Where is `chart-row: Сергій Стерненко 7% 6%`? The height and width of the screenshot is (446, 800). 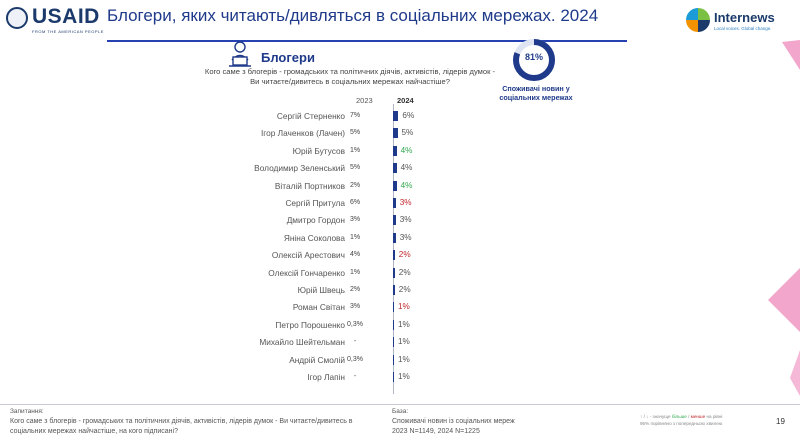
chart-row: Сергій Стерненко 7% 6% is located at coordinates (310, 116).